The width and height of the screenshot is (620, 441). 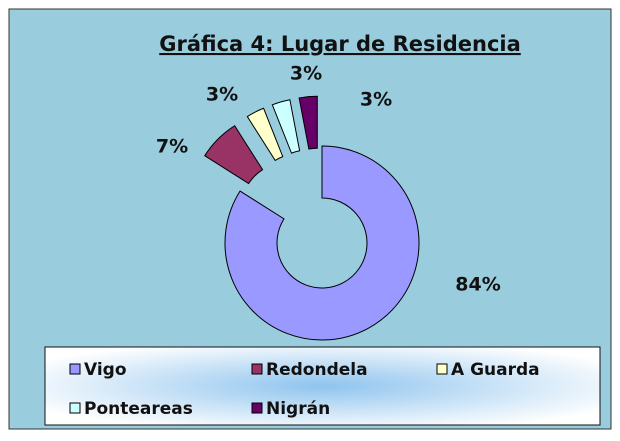 I want to click on chart-title: Gráfica 4: Lugar de Residencia, so click(x=340, y=44).